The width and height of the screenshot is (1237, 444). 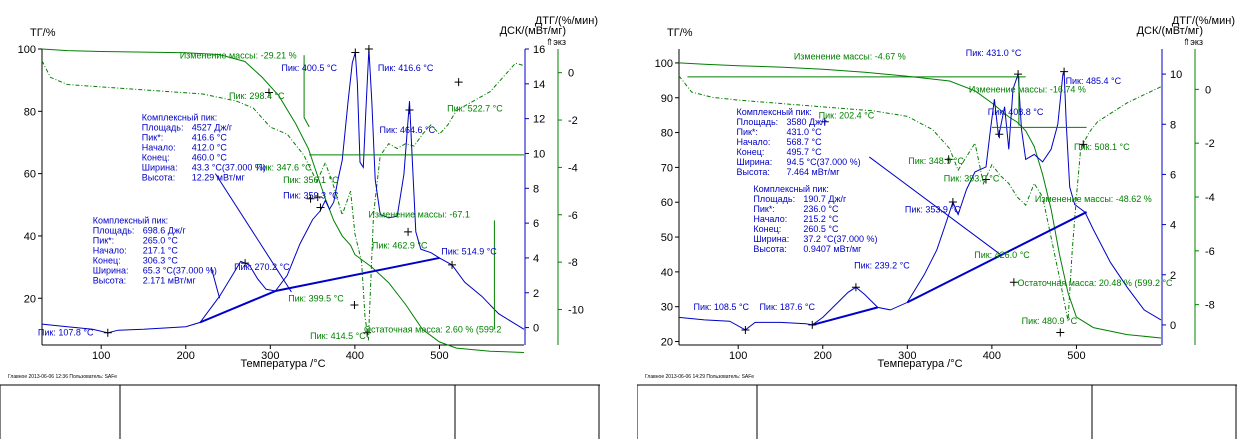 I want to click on tg-tick-label: 60, so click(x=30, y=175).